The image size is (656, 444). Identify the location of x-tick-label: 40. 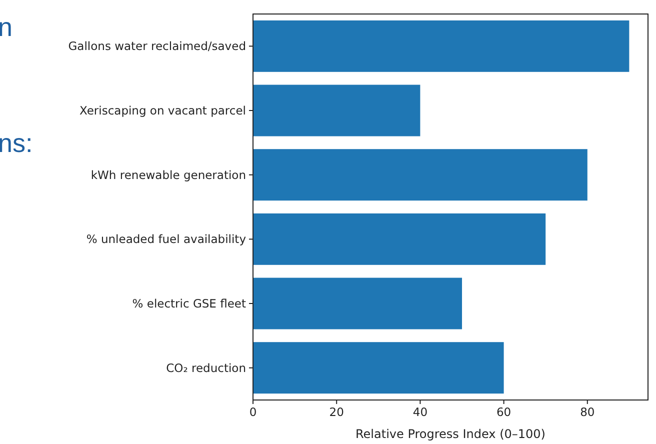
(420, 412).